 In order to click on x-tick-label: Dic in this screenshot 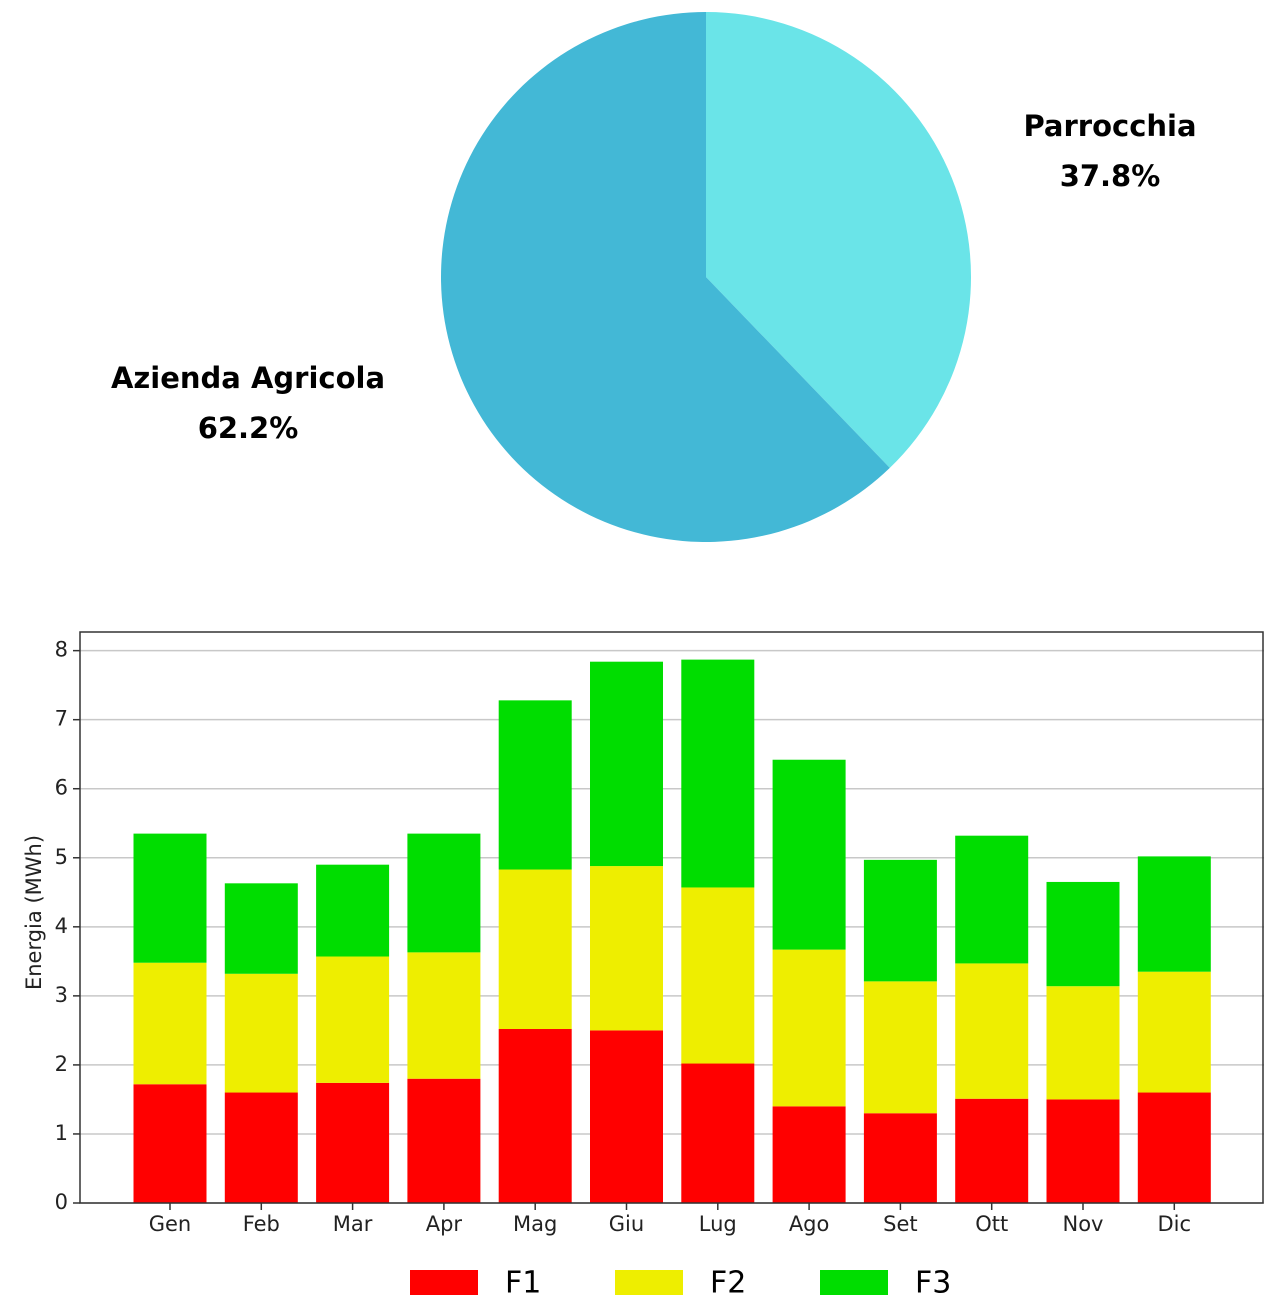, I will do `click(1175, 1224)`.